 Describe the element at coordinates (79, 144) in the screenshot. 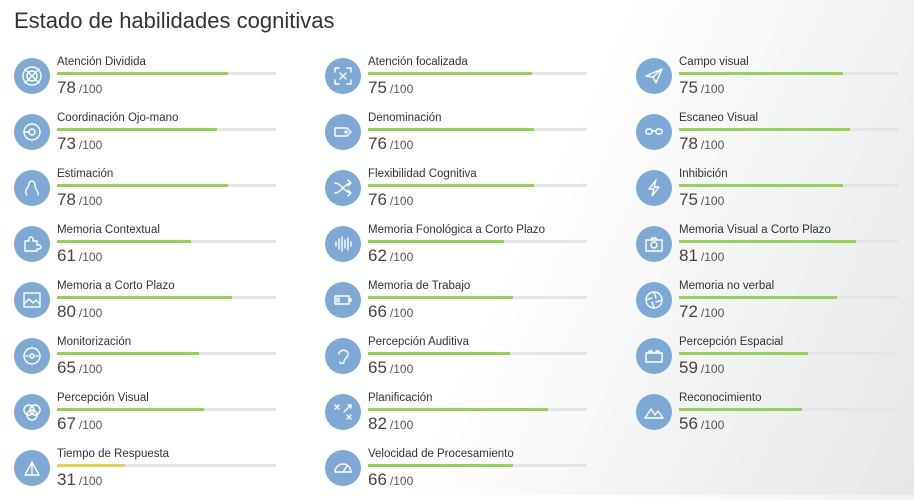

I see `skill-score: 73/100` at that location.